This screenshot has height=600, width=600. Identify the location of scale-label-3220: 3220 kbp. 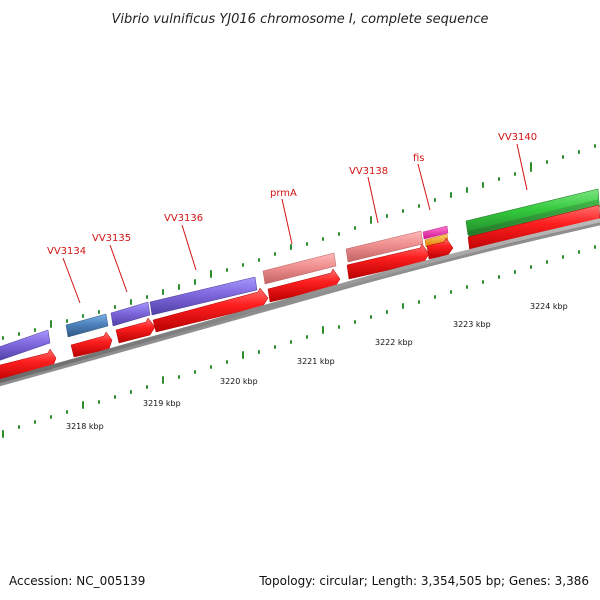
(239, 381).